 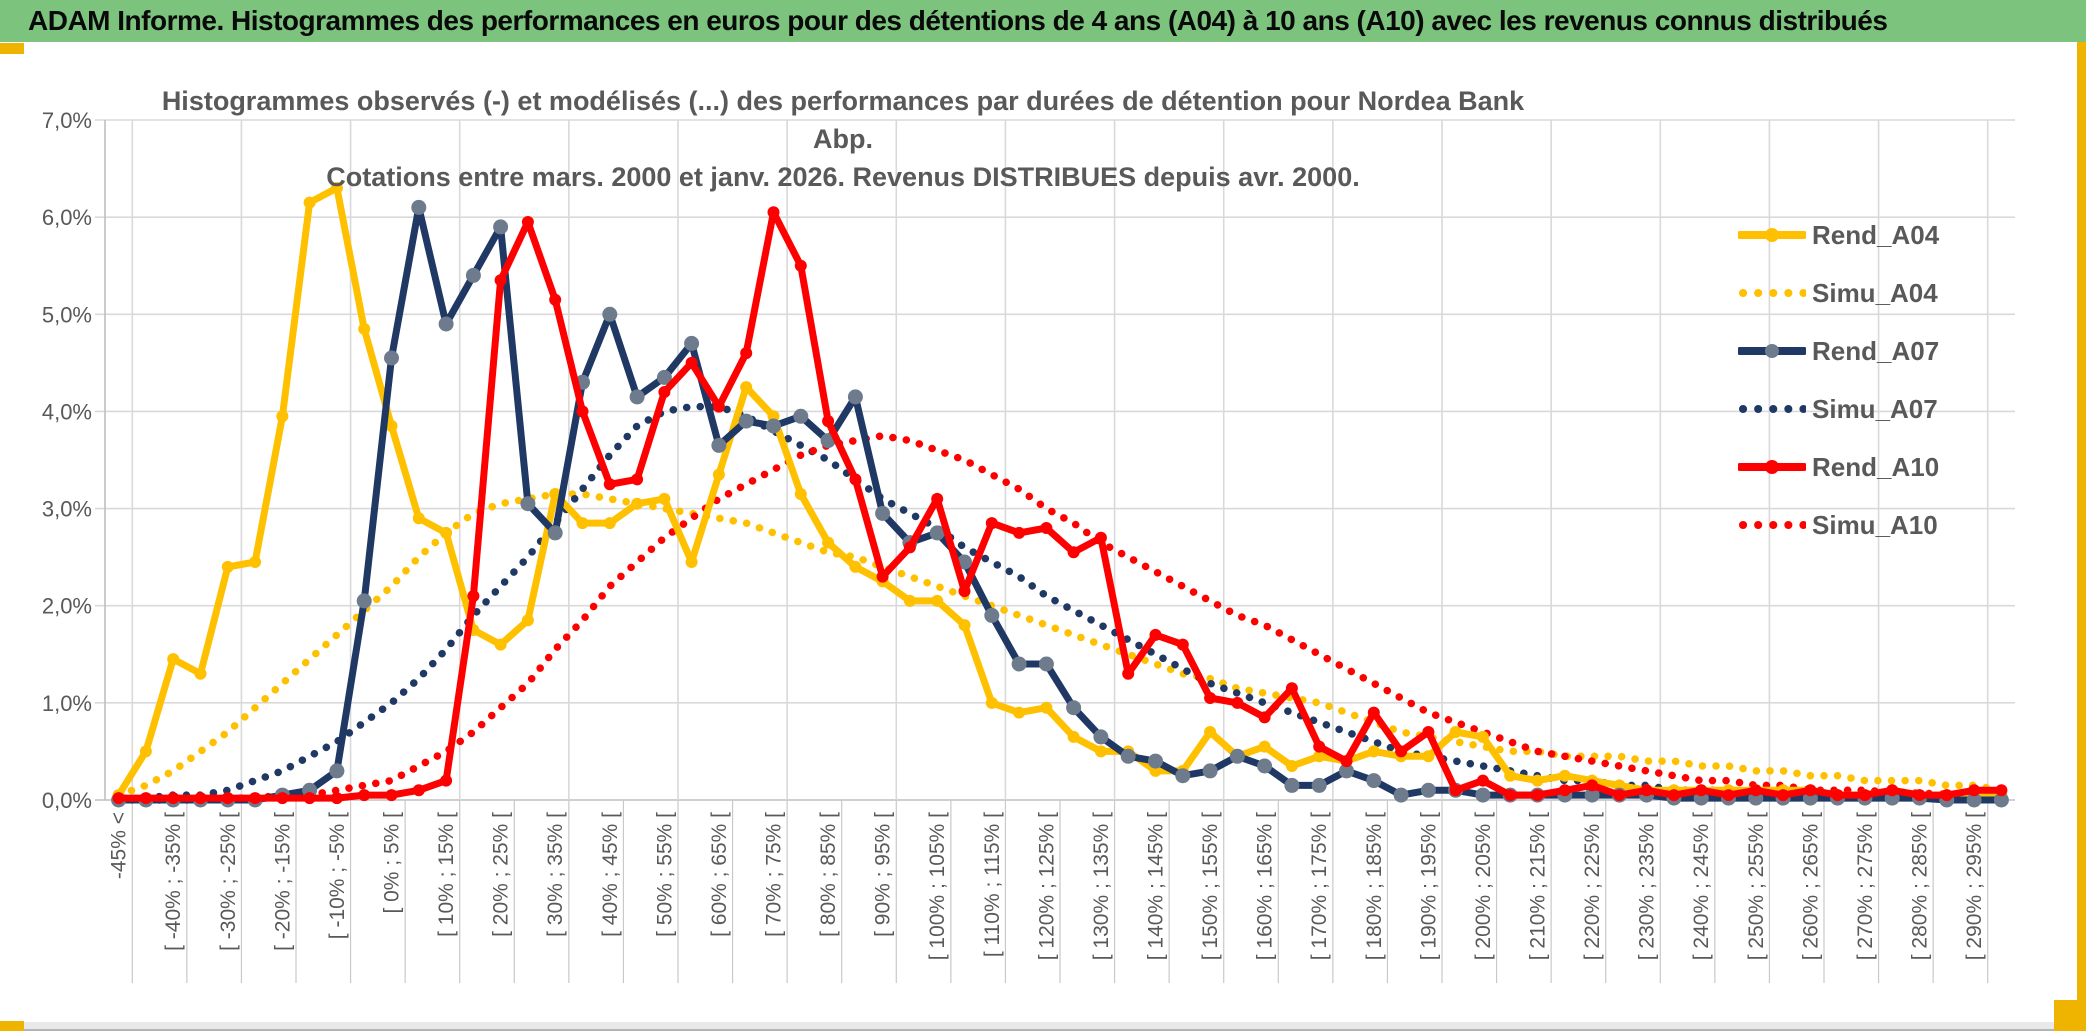 What do you see at coordinates (1265, 886) in the screenshot?
I see `x-axis-tick-label: [ 160% ; 165% [` at bounding box center [1265, 886].